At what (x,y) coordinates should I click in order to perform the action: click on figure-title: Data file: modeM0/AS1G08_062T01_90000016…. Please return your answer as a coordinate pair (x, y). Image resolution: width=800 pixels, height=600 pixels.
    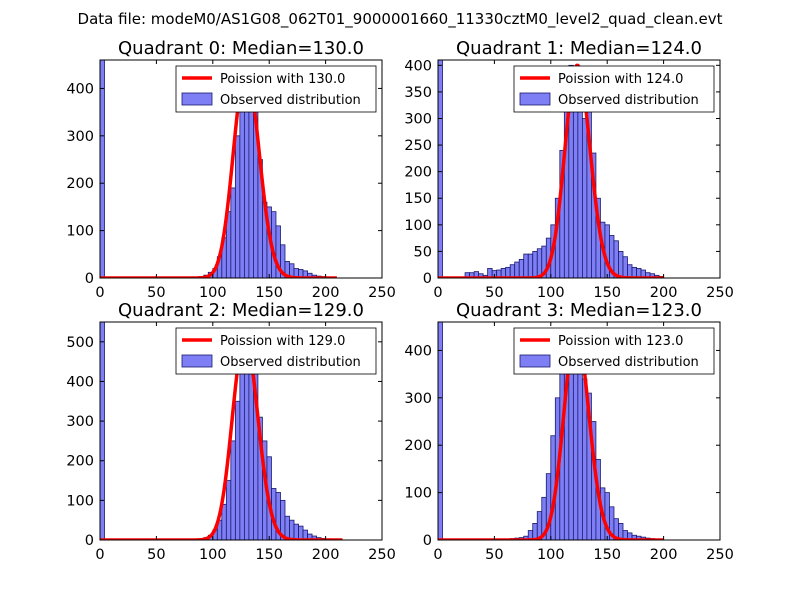
    Looking at the image, I should click on (400, 19).